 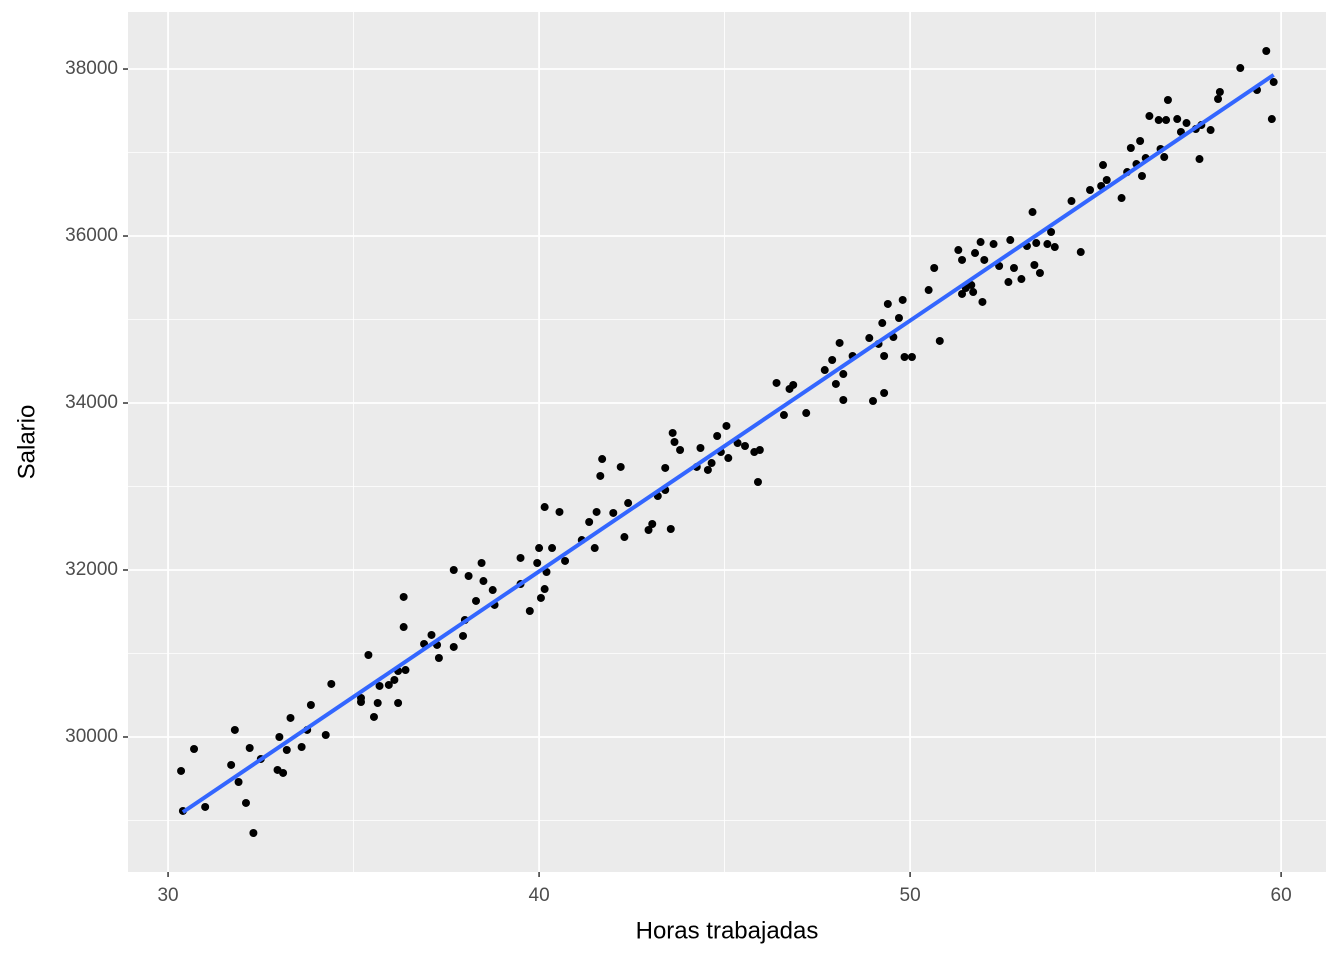 I want to click on x-tick-label: 50, so click(x=910, y=895).